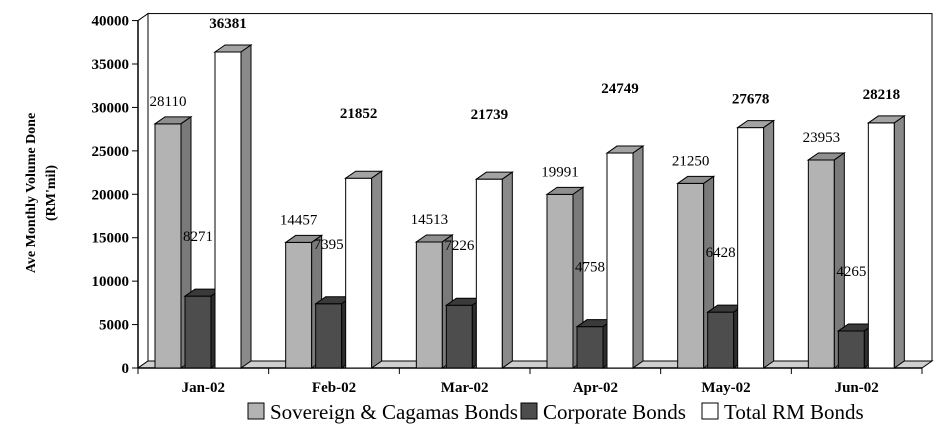 This screenshot has height=425, width=941. What do you see at coordinates (851, 272) in the screenshot?
I see `data-label-corporate-Jun-02: 4265` at bounding box center [851, 272].